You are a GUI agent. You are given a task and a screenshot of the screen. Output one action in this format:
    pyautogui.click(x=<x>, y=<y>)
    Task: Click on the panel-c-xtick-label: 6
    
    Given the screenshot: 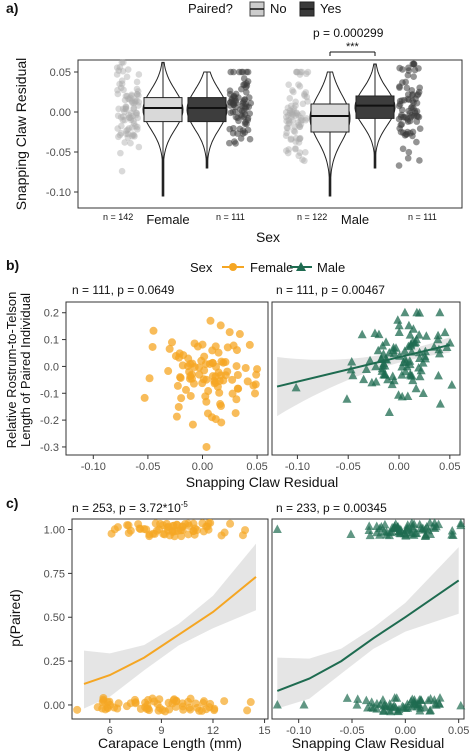 What is the action you would take?
    pyautogui.click(x=110, y=731)
    